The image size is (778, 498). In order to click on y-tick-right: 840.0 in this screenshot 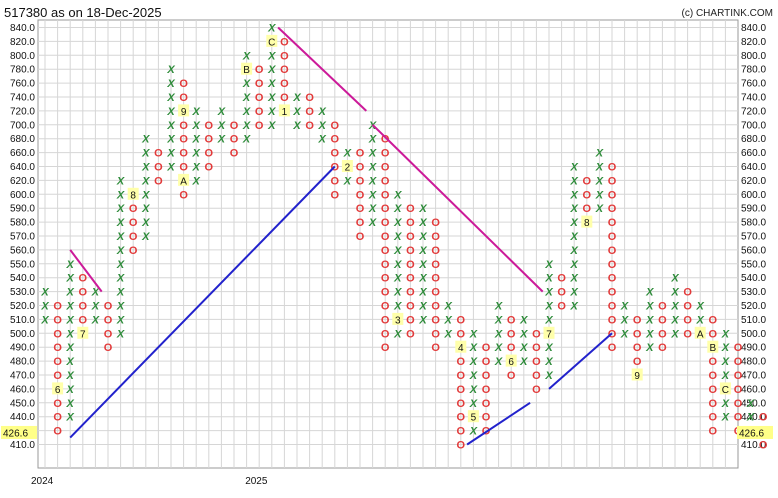, I will do `click(753, 28)`.